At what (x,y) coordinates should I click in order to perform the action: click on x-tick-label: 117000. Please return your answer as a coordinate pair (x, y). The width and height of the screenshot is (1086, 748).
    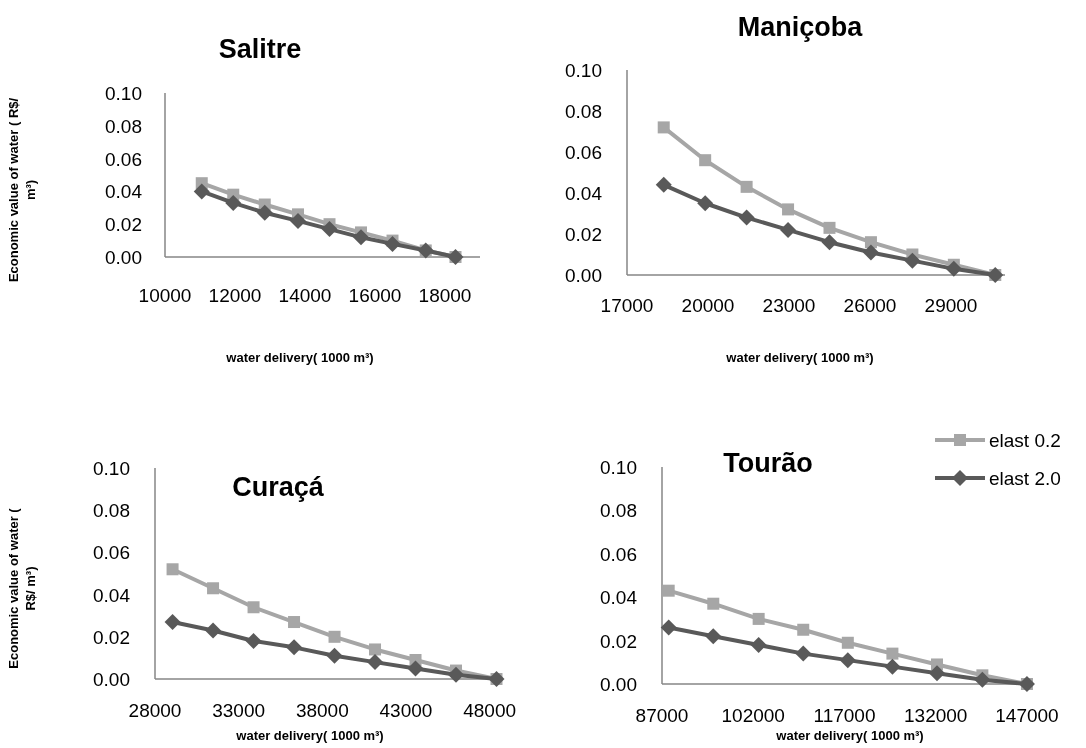
    Looking at the image, I should click on (844, 715).